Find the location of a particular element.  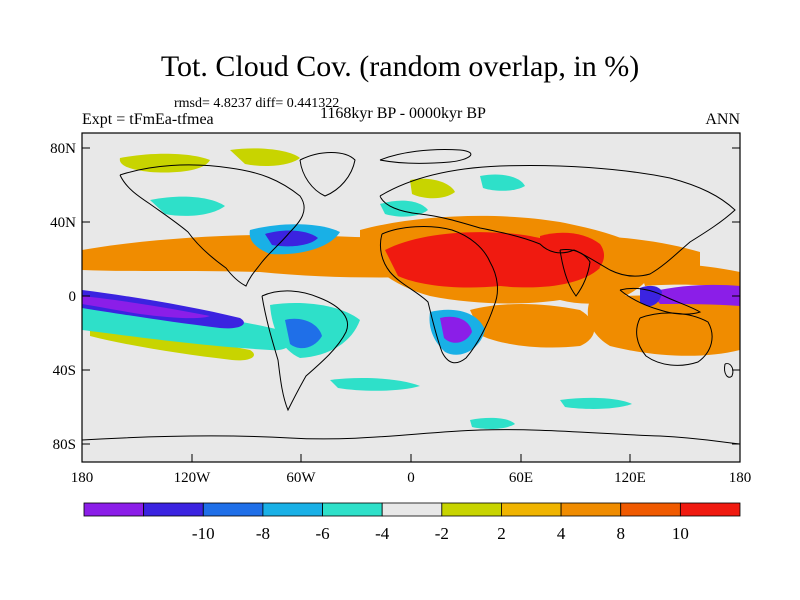

rmsd-diff-stats: rmsd= 4.8237 diff= 0.441322 is located at coordinates (257, 103).